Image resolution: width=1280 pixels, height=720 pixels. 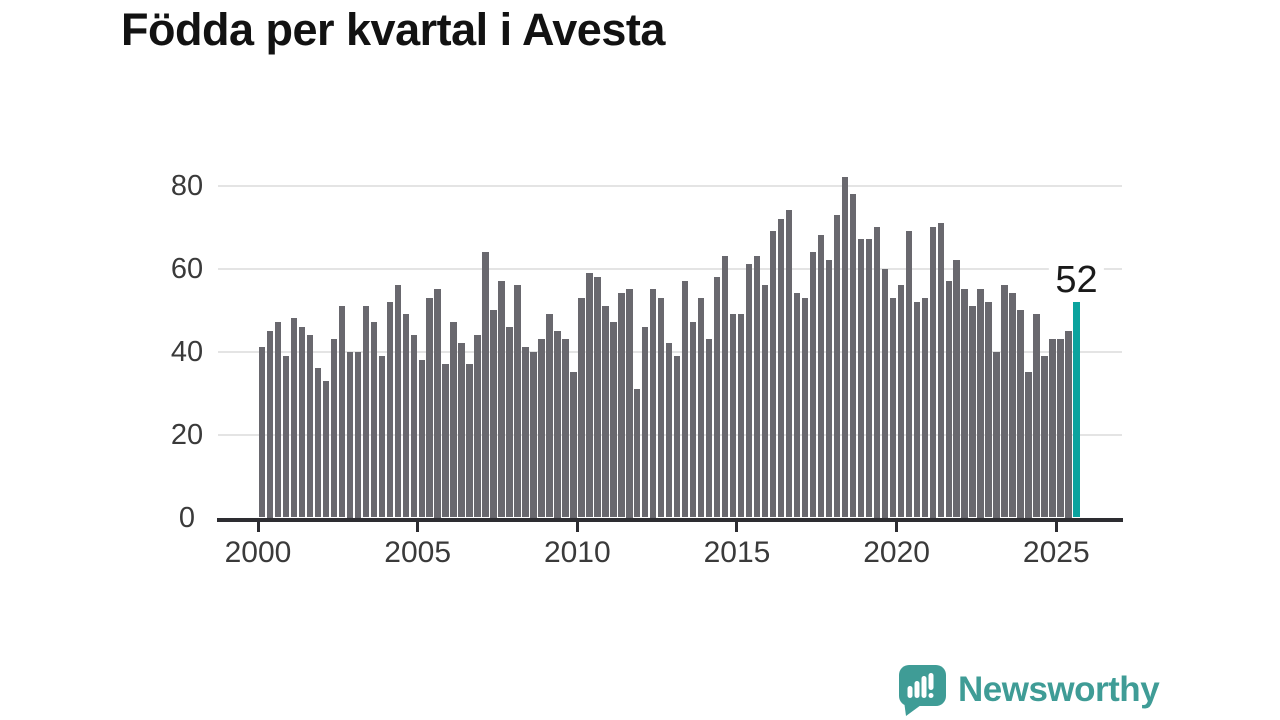 I want to click on x-tick-2005, so click(x=418, y=526).